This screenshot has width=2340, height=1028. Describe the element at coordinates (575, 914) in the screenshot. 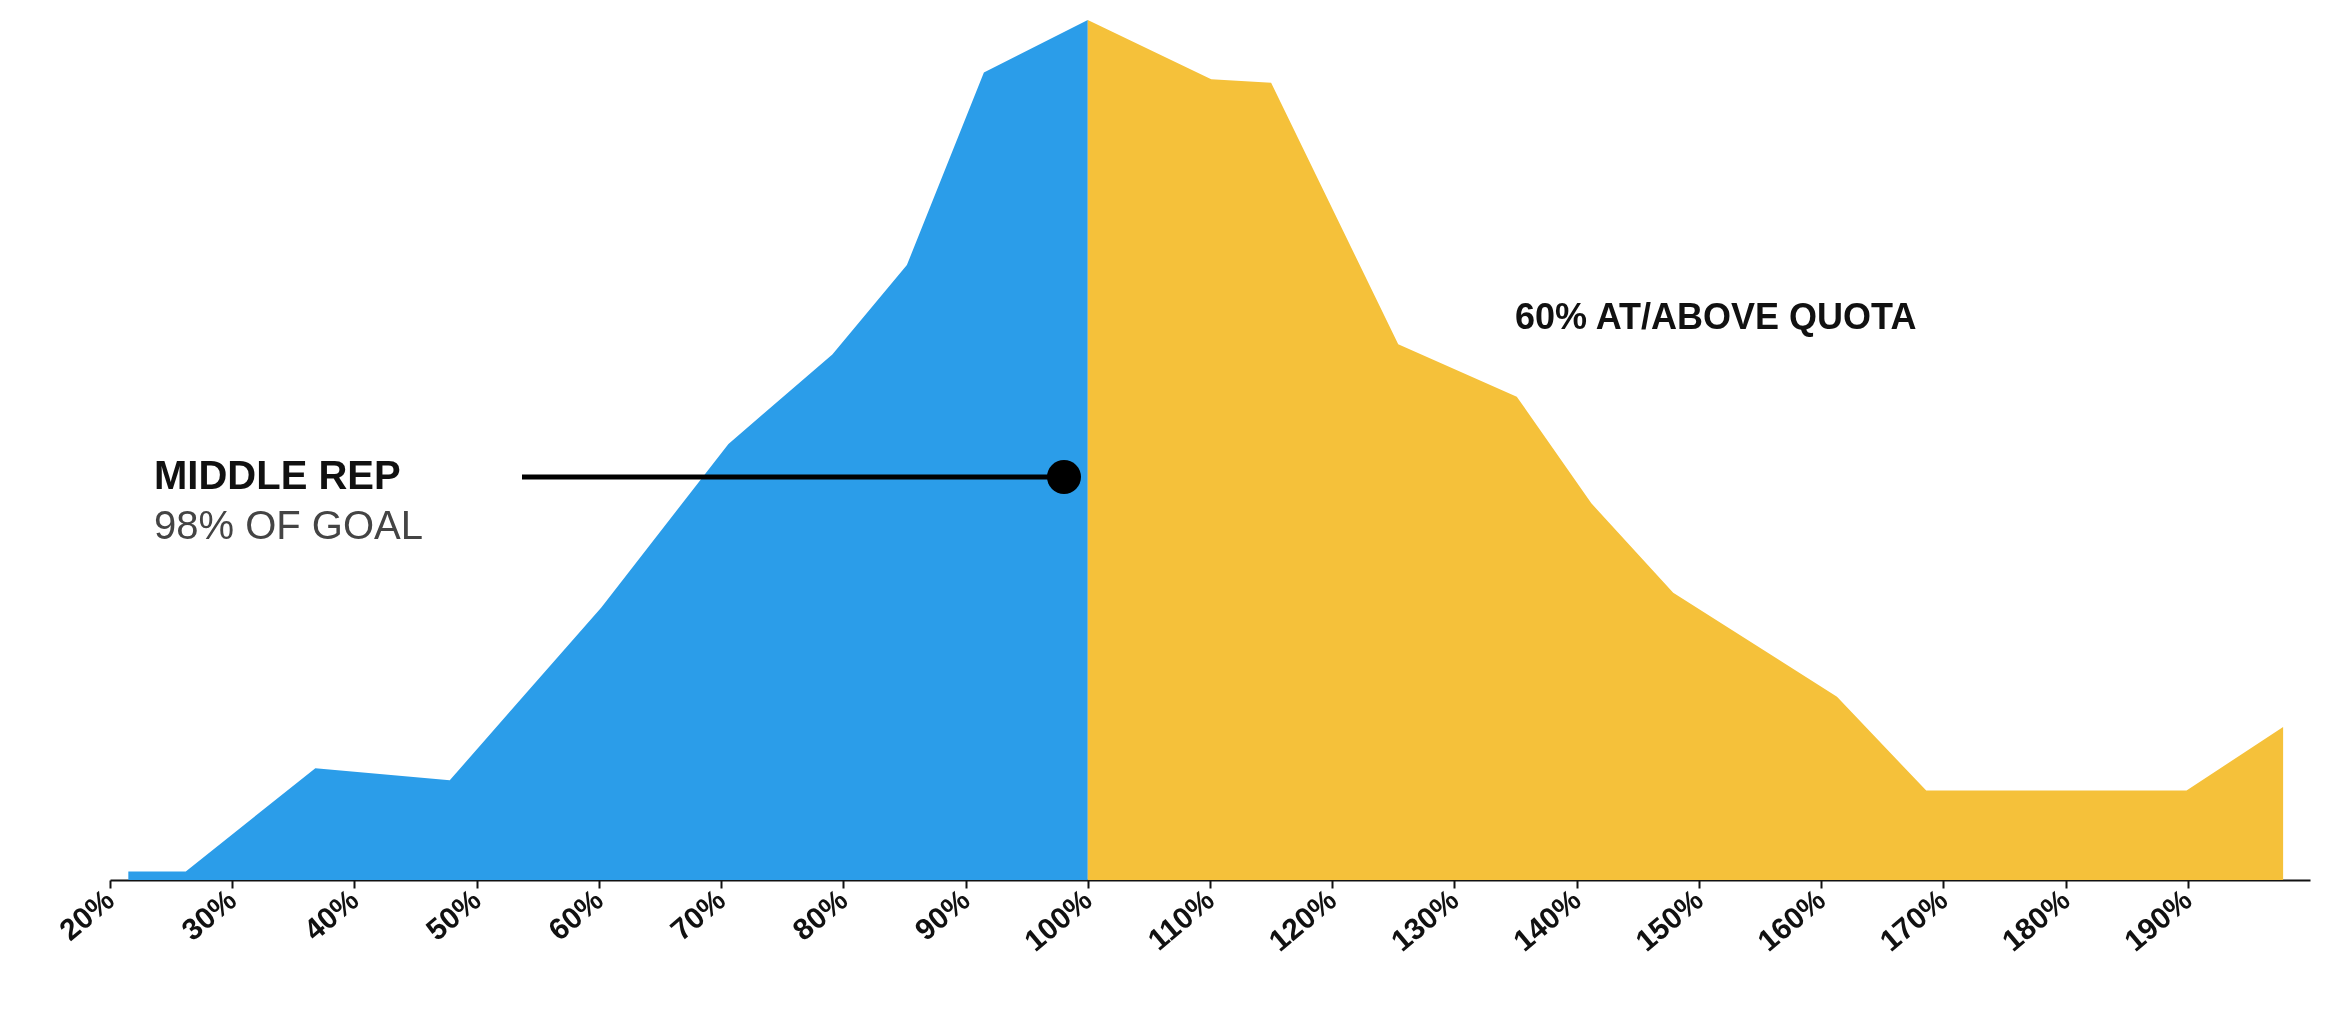

I see `x-tick-label: 60%` at that location.